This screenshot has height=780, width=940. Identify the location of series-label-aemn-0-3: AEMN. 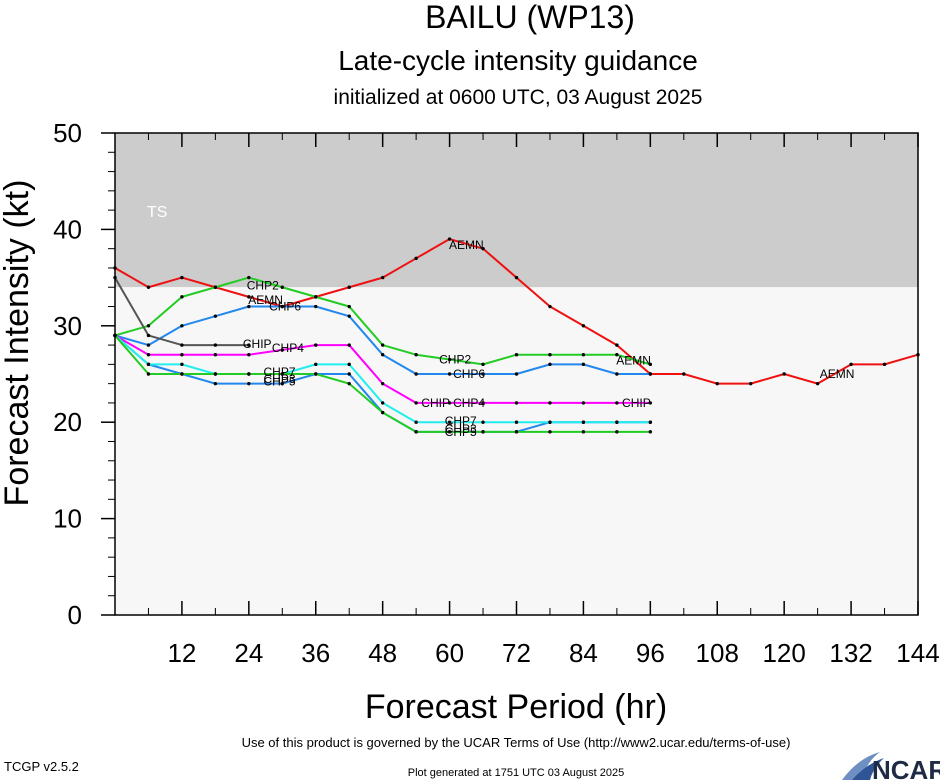
(837, 374).